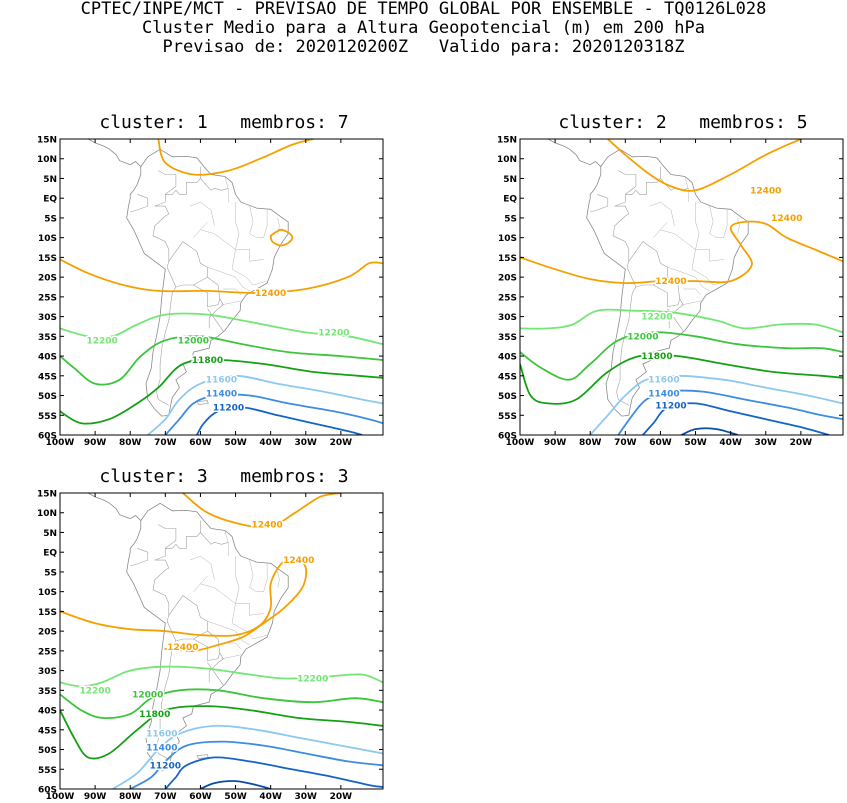 Image resolution: width=847 pixels, height=803 pixels. What do you see at coordinates (695, 443) in the screenshot?
I see `lon-label: 50W` at bounding box center [695, 443].